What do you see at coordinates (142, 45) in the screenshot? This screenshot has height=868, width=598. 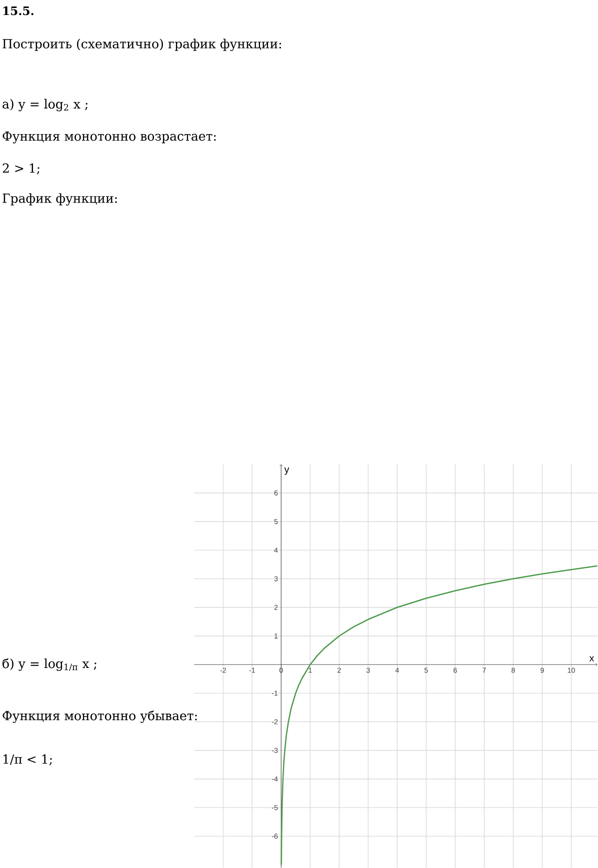 I see `text: Построить (схематично) график функции:` at bounding box center [142, 45].